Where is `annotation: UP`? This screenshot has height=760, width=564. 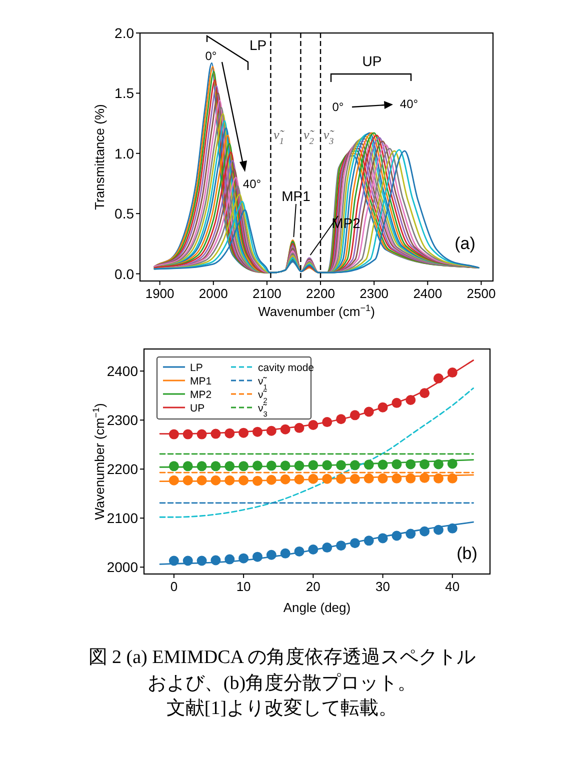
annotation: UP is located at coordinates (372, 61).